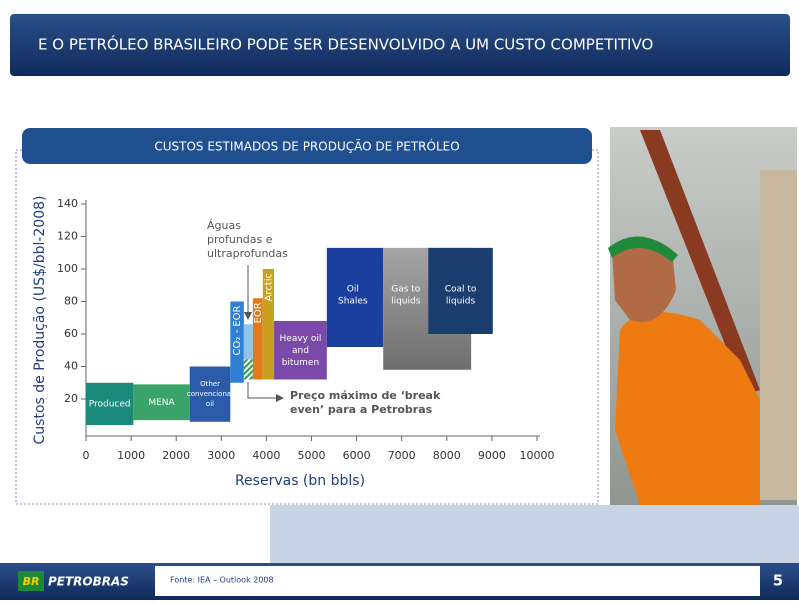 This screenshot has width=799, height=604. Describe the element at coordinates (301, 339) in the screenshot. I see `box-label: Heavy oil` at that location.